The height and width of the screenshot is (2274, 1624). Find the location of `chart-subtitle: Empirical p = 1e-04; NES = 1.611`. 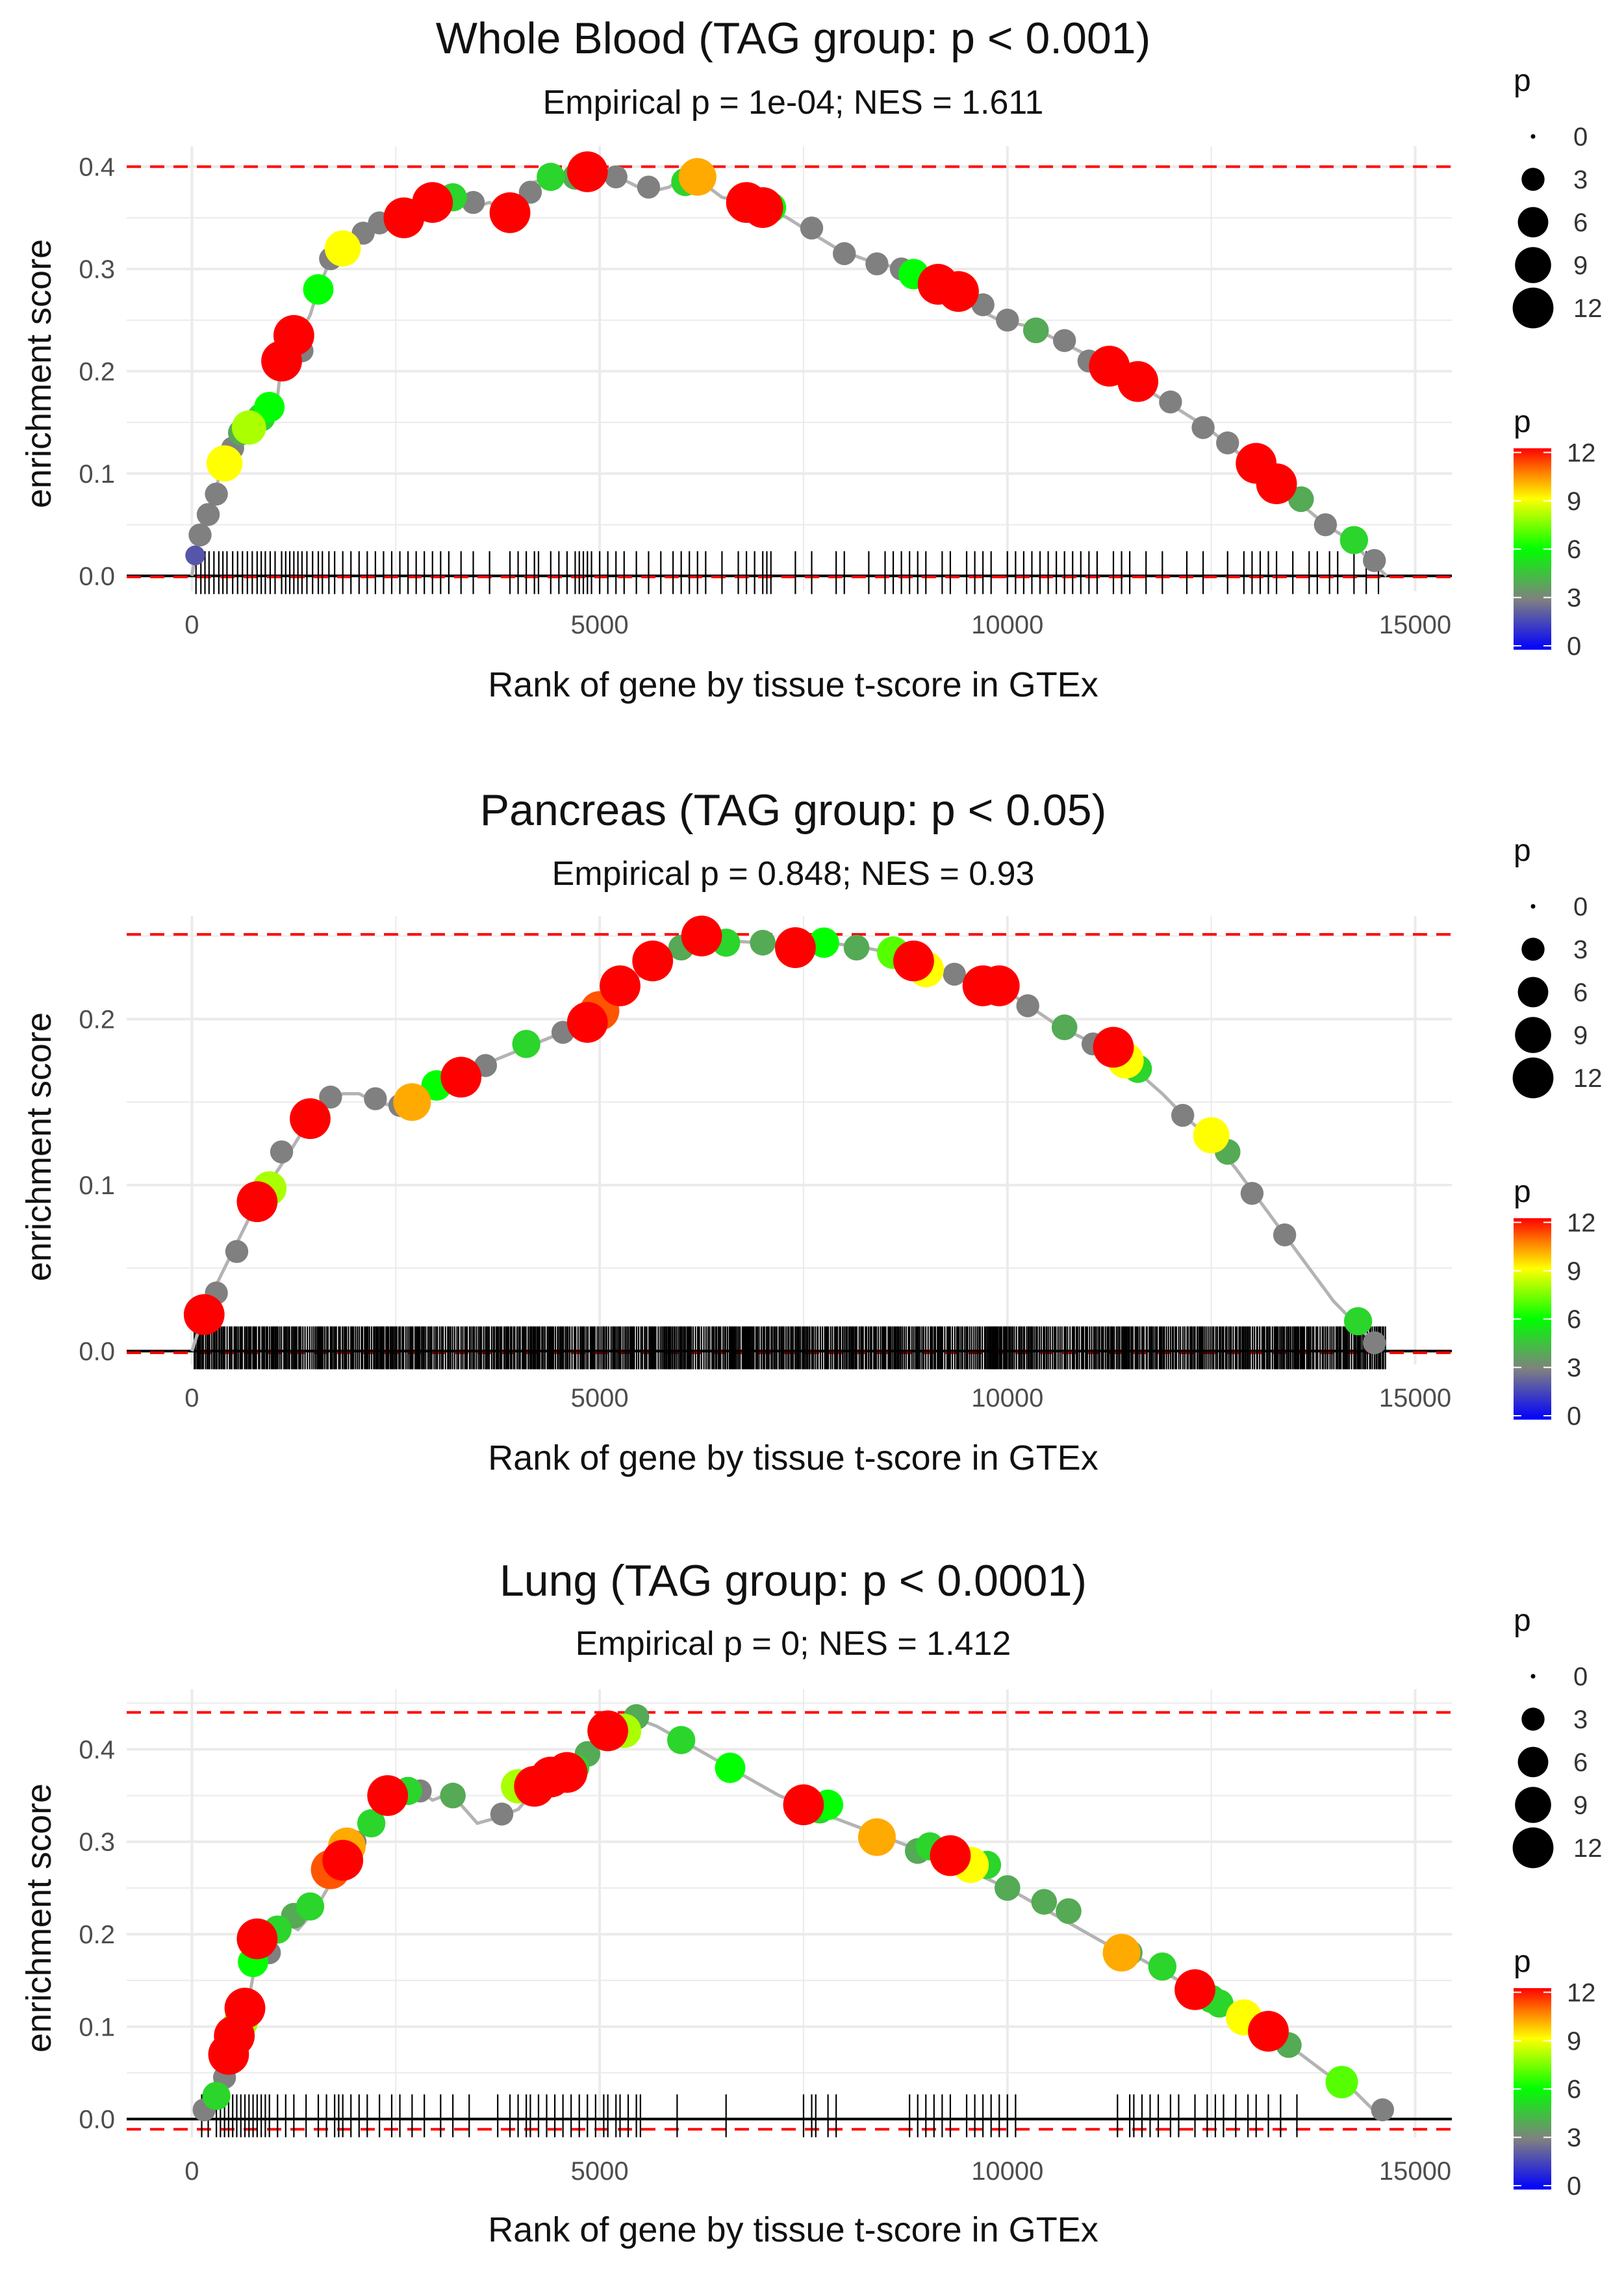

chart-subtitle: Empirical p = 1e-04; NES = 1.611 is located at coordinates (793, 102).